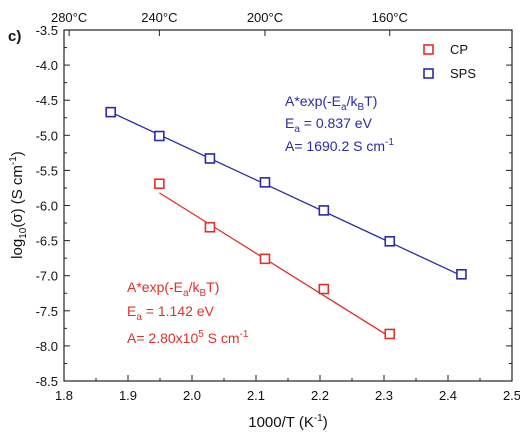 Image resolution: width=520 pixels, height=438 pixels. I want to click on y-tick-label: -6.5, so click(47, 241).